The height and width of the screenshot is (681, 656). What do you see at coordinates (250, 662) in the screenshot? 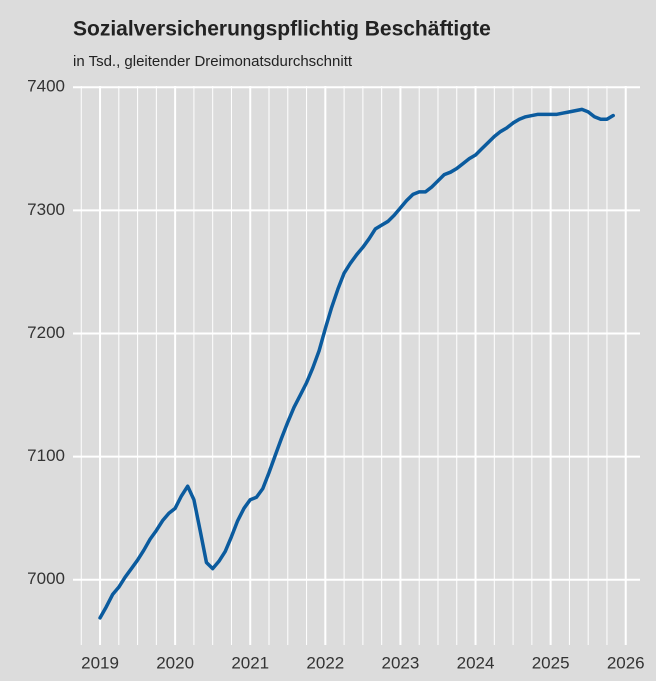
I see `x-tick-label: 2021` at bounding box center [250, 662].